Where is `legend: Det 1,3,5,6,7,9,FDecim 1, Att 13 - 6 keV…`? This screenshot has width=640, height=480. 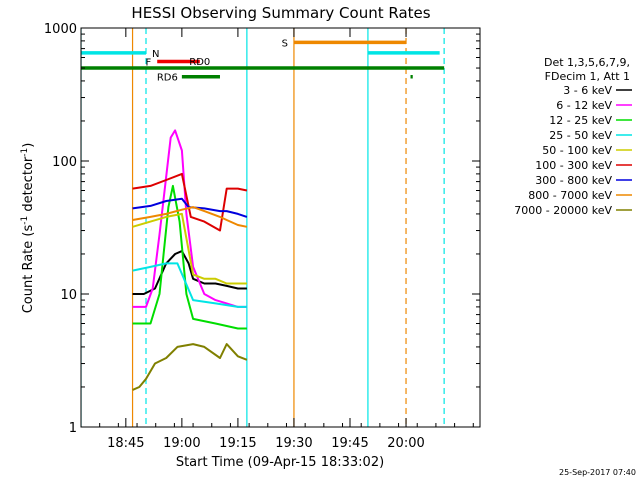 legend: Det 1,3,5,6,7,9,FDecim 1, Att 13 - 6 keV… is located at coordinates (573, 136).